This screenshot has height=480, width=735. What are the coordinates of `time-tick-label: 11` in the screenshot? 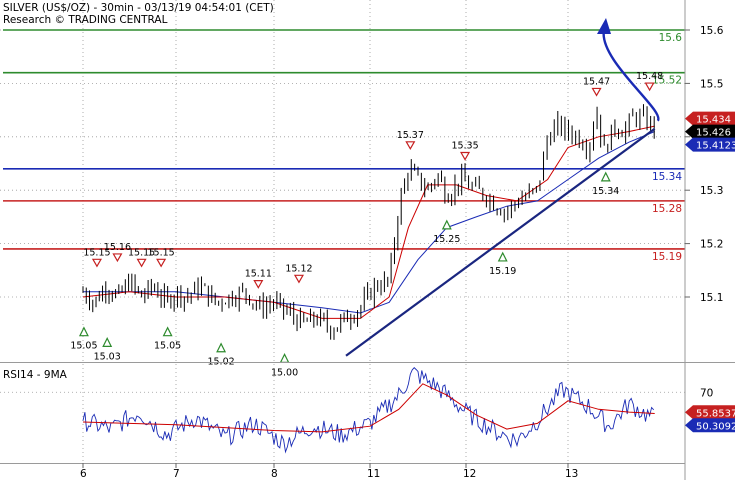 It's located at (373, 474).